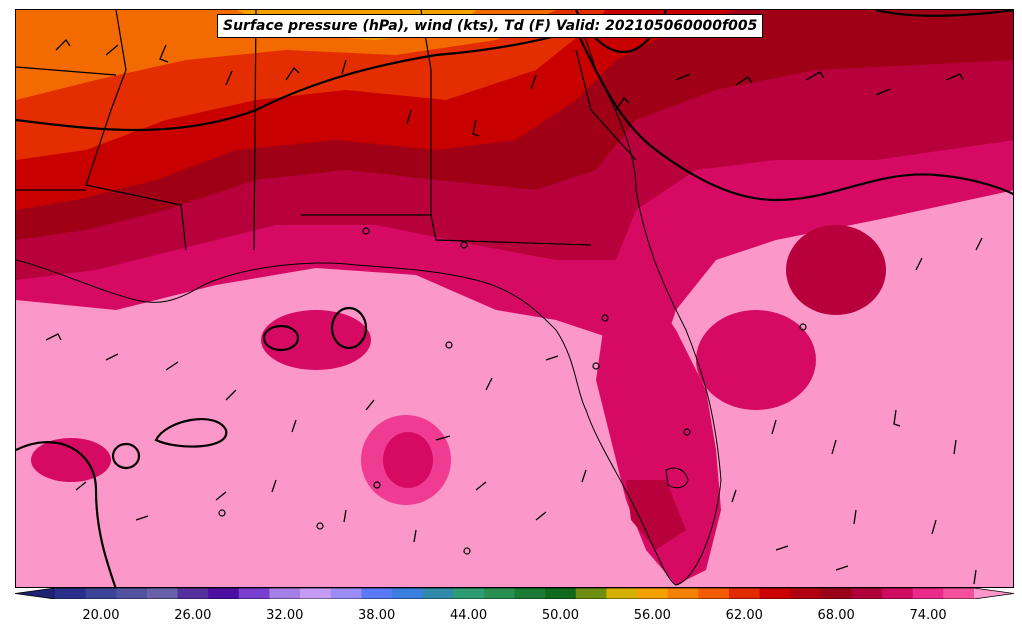  I want to click on colorbar-under-triangle, so click(35, 593).